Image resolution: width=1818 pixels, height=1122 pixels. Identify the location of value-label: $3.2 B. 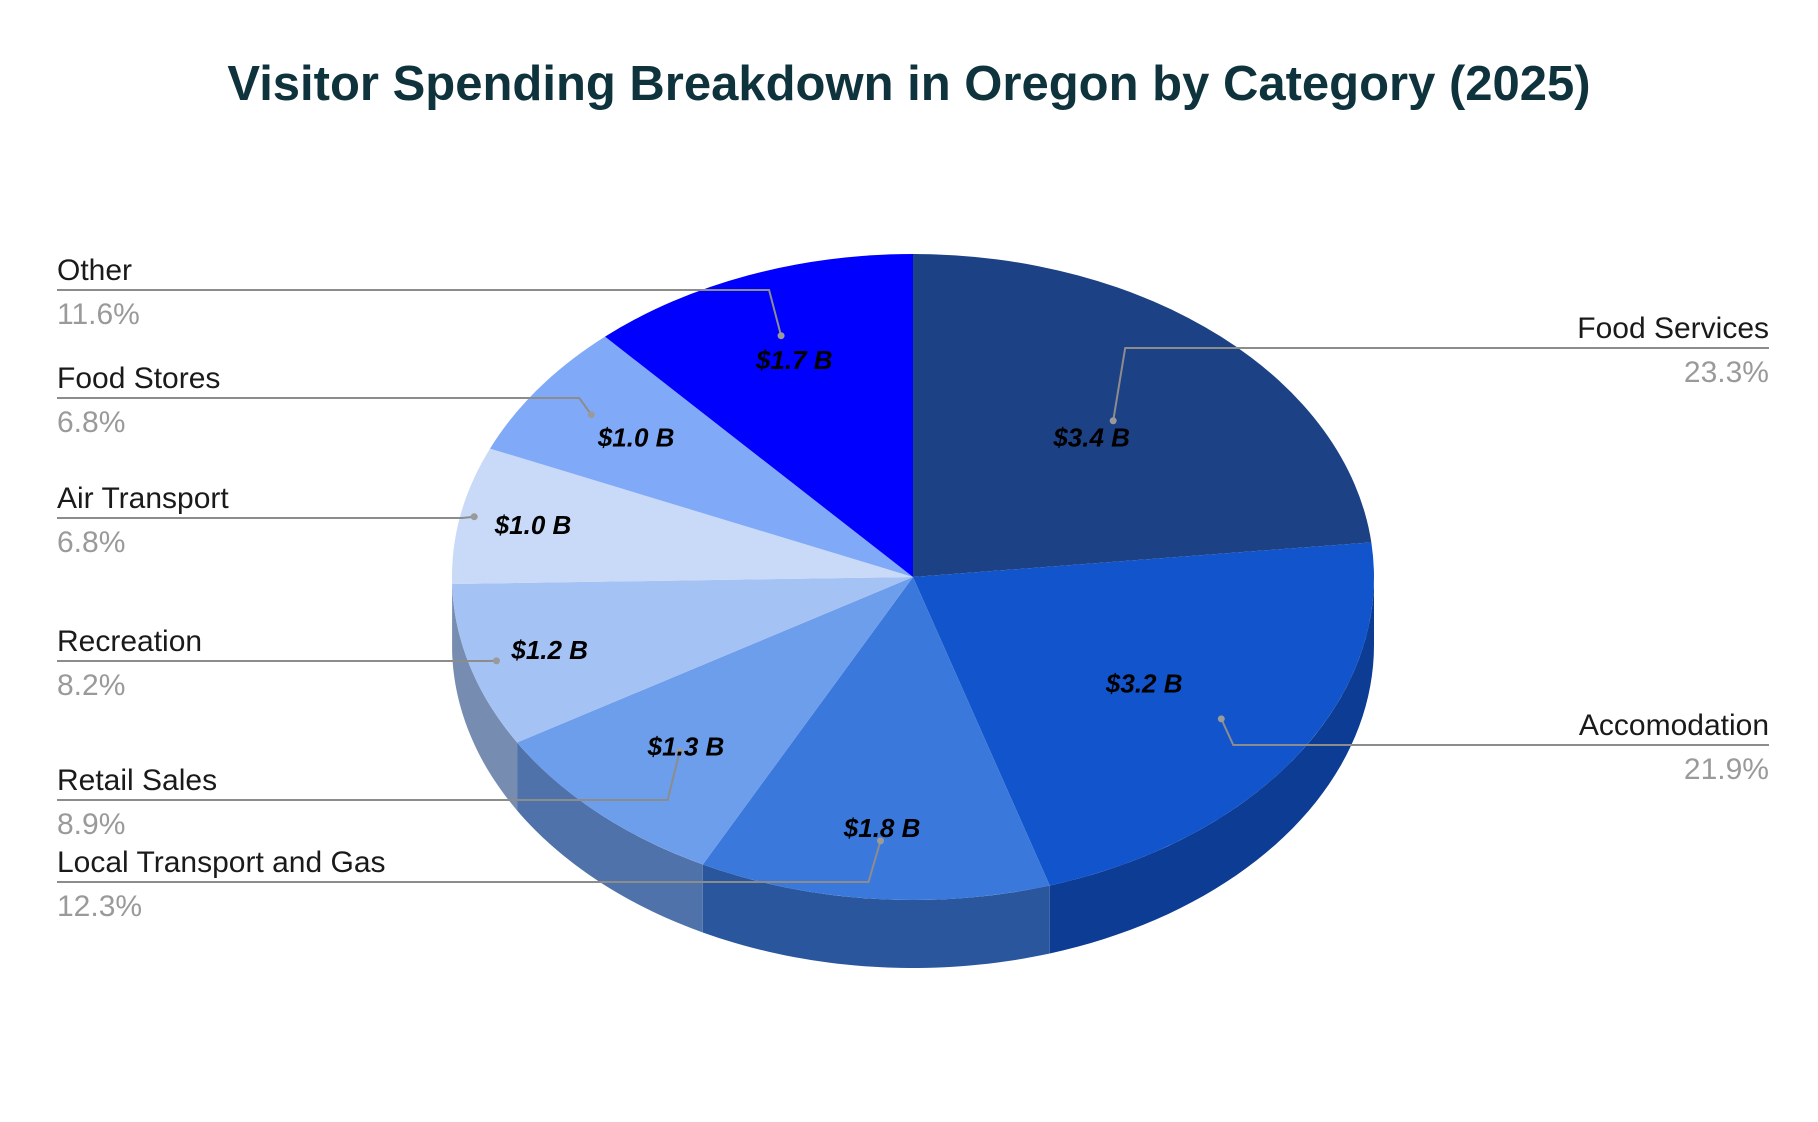
(1144, 683).